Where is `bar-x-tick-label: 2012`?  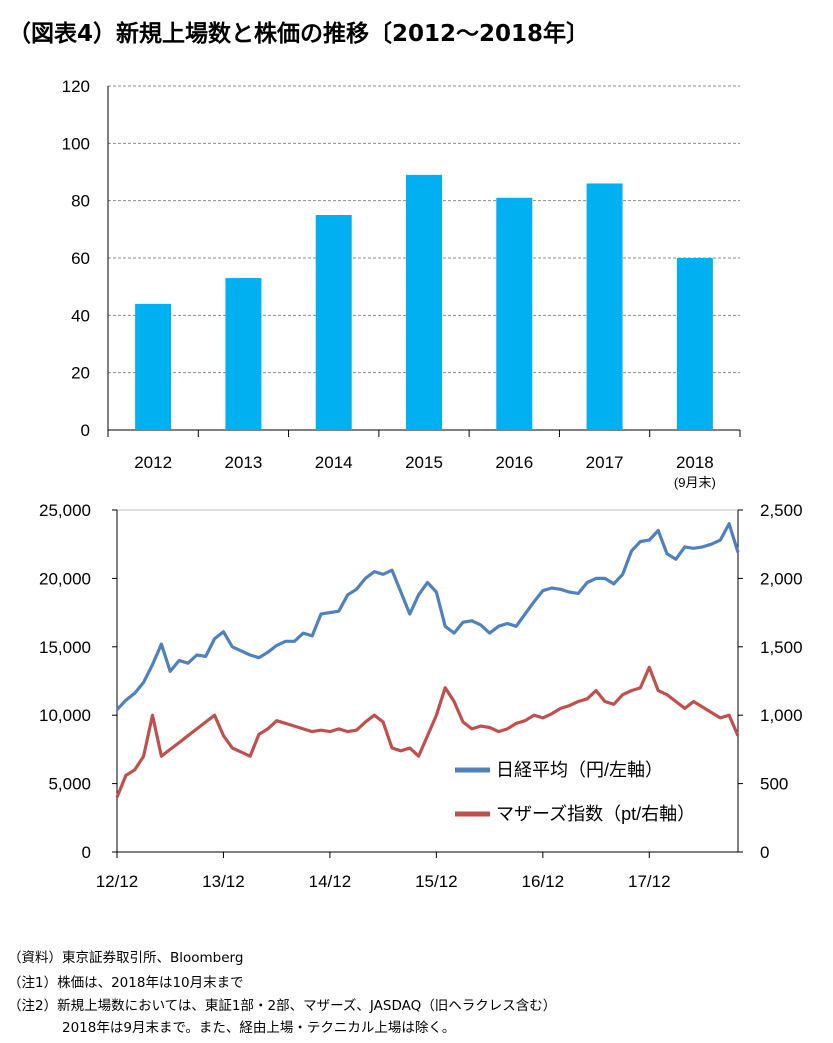
bar-x-tick-label: 2012 is located at coordinates (153, 462).